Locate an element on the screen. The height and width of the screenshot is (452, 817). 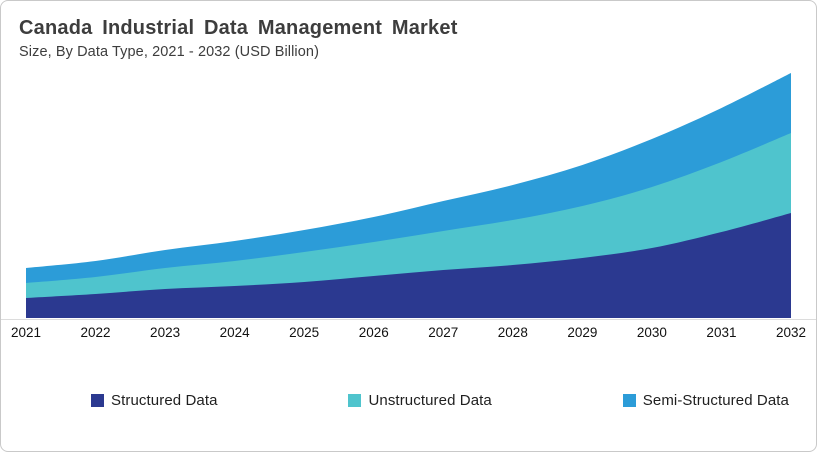
x-tick-2030: 2030 is located at coordinates (651, 332).